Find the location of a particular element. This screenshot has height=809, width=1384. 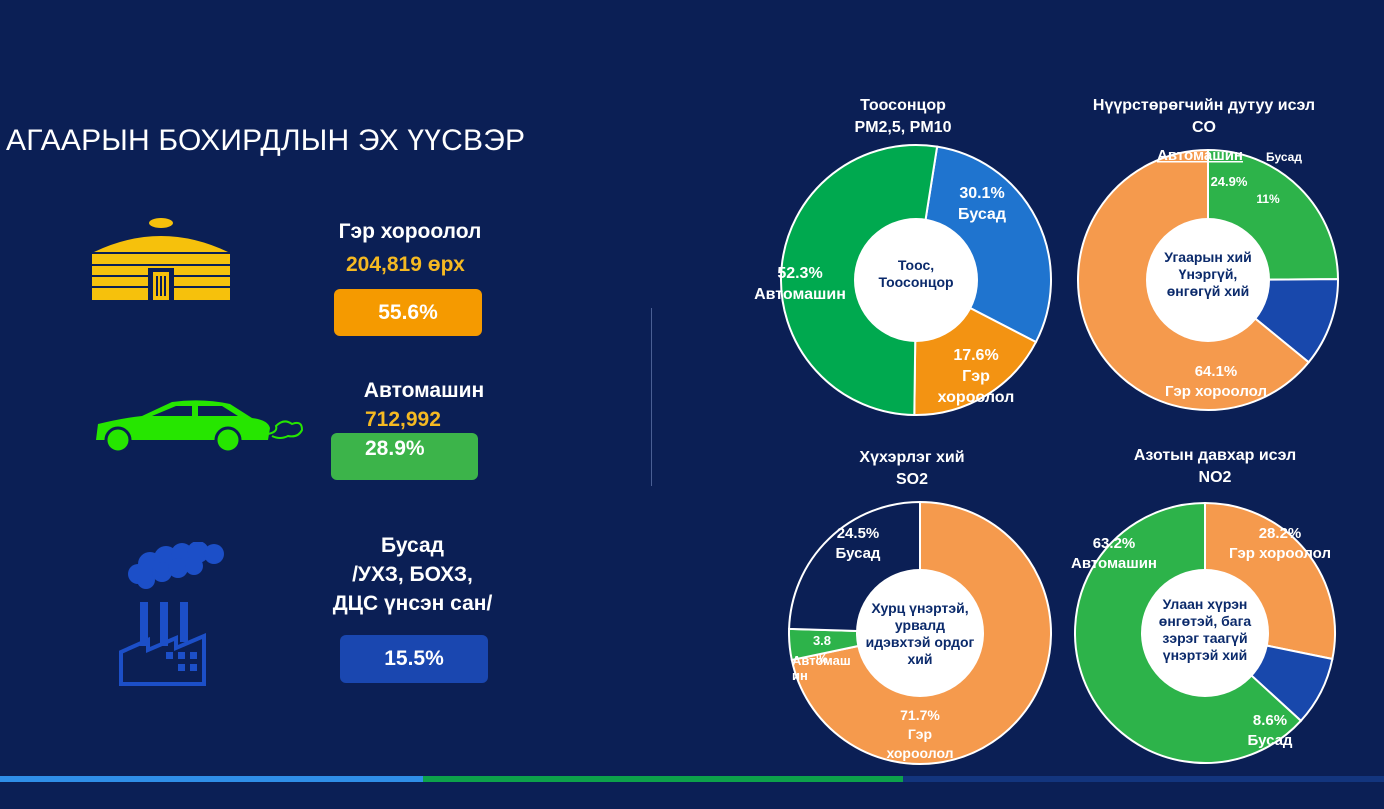

chart-title-line: PM2,5, PM10 is located at coordinates (903, 127).